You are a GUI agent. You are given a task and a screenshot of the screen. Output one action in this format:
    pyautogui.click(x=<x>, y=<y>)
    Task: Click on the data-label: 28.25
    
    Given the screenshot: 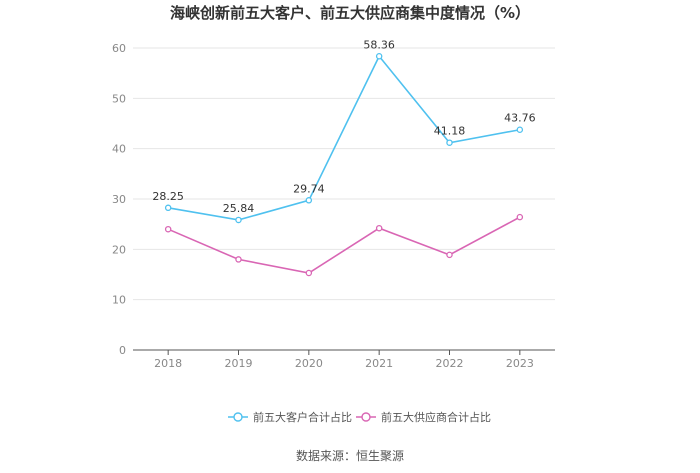 What is the action you would take?
    pyautogui.click(x=168, y=196)
    